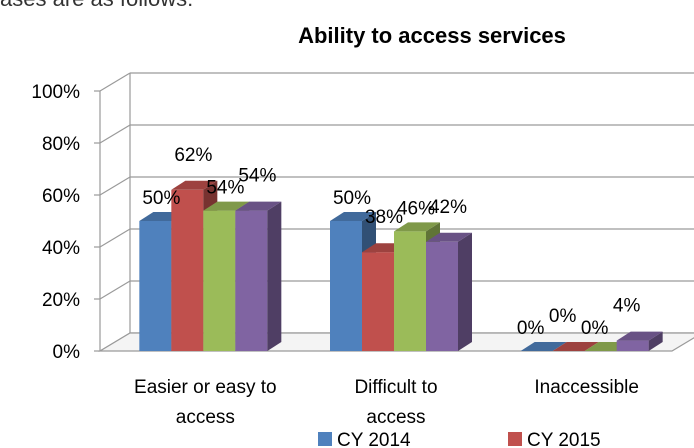 This screenshot has height=448, width=694. What do you see at coordinates (61, 248) in the screenshot?
I see `y-tick-label: 40%` at bounding box center [61, 248].